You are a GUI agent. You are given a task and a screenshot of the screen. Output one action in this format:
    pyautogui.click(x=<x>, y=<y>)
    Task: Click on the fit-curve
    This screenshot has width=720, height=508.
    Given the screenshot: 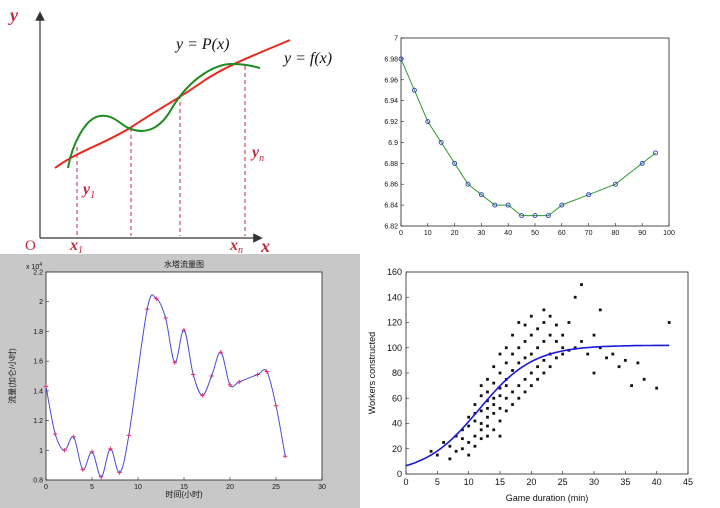 What is the action you would take?
    pyautogui.click(x=537, y=405)
    